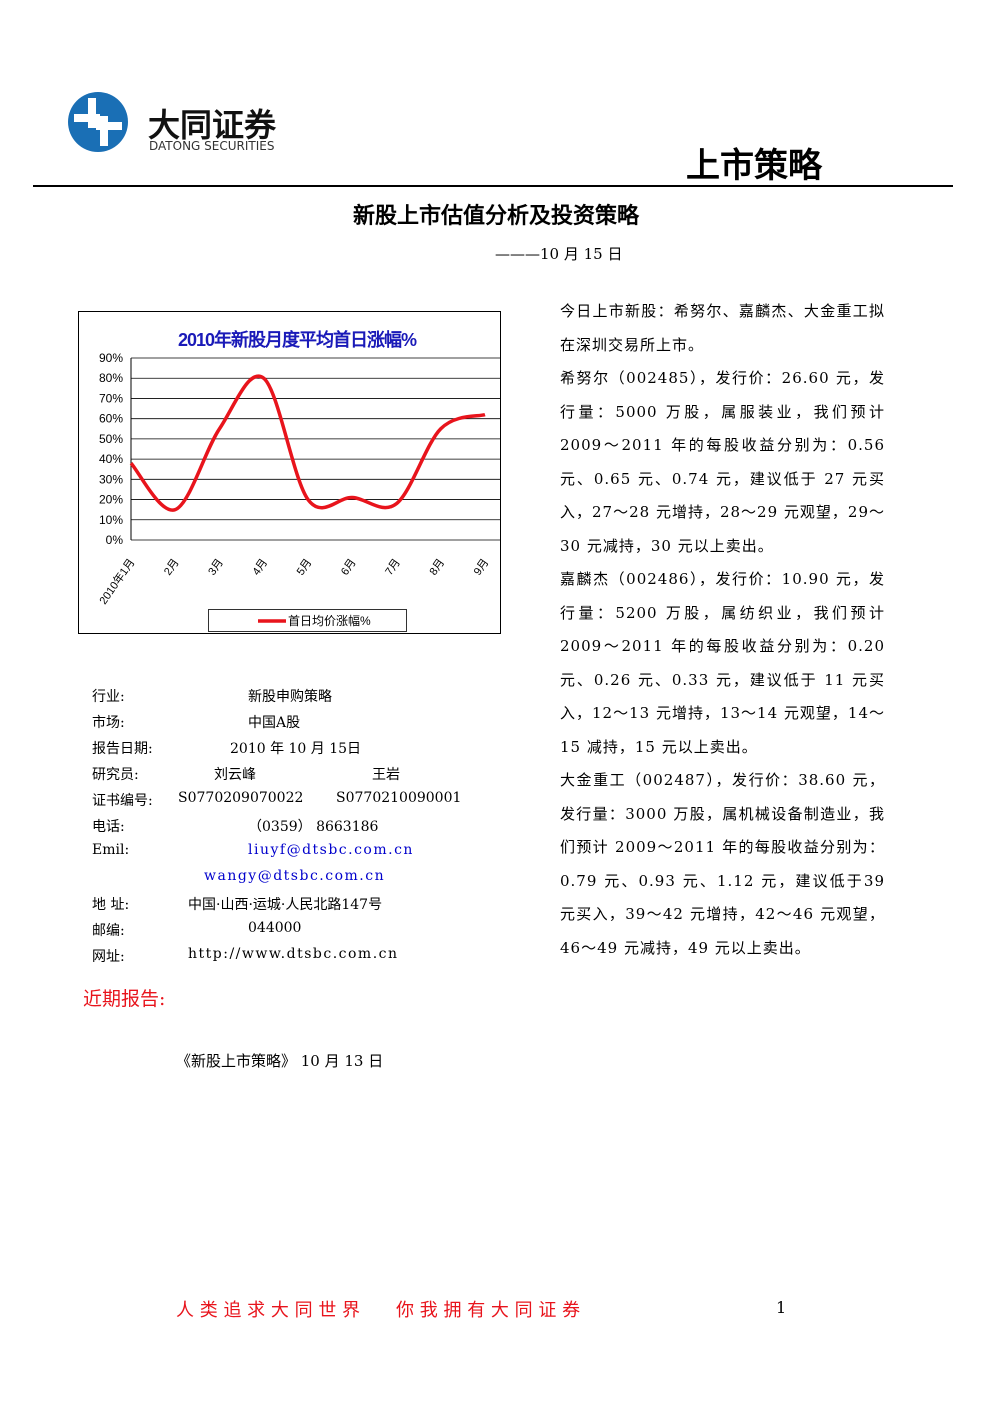 This screenshot has width=992, height=1403. What do you see at coordinates (111, 905) in the screenshot?
I see `info-label: 地 址:` at bounding box center [111, 905].